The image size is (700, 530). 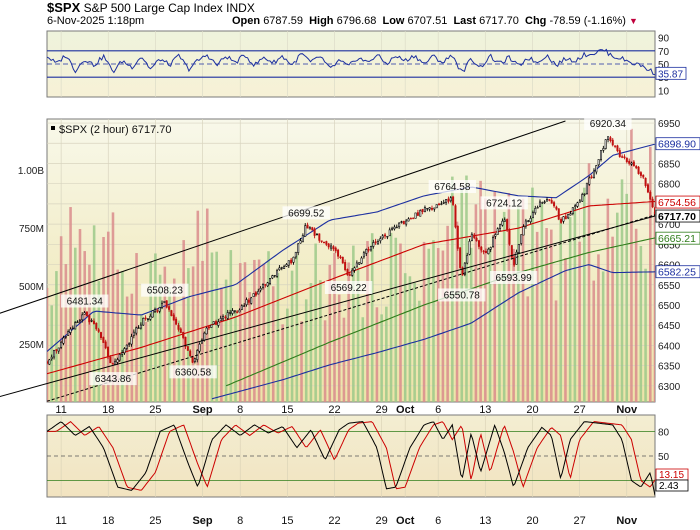 I want to click on low-label: Low, so click(x=393, y=21).